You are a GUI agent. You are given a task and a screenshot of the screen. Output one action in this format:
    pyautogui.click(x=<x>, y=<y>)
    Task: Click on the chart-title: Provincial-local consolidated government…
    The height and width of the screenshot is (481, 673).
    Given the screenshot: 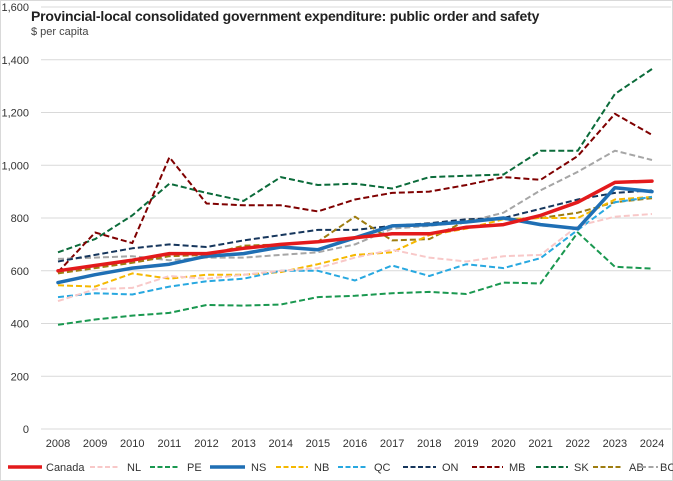 What is the action you would take?
    pyautogui.click(x=285, y=16)
    